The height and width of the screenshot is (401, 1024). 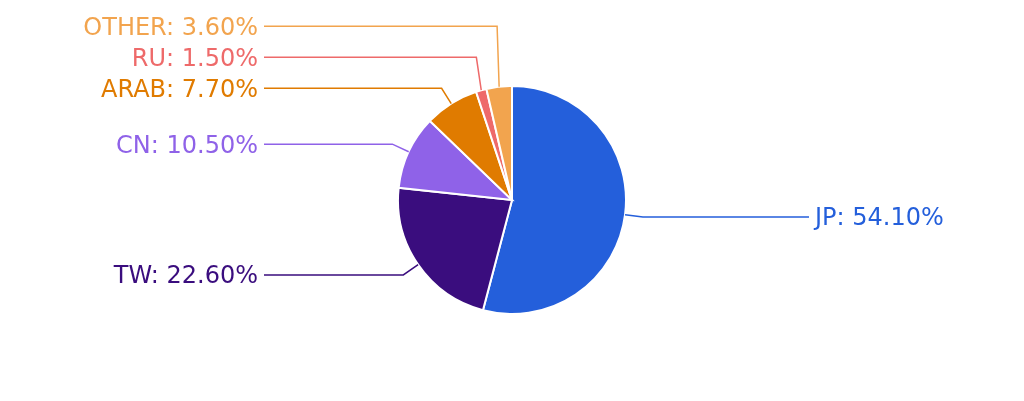 I want to click on slice-label: ARAB: 7.70%, so click(x=179, y=88).